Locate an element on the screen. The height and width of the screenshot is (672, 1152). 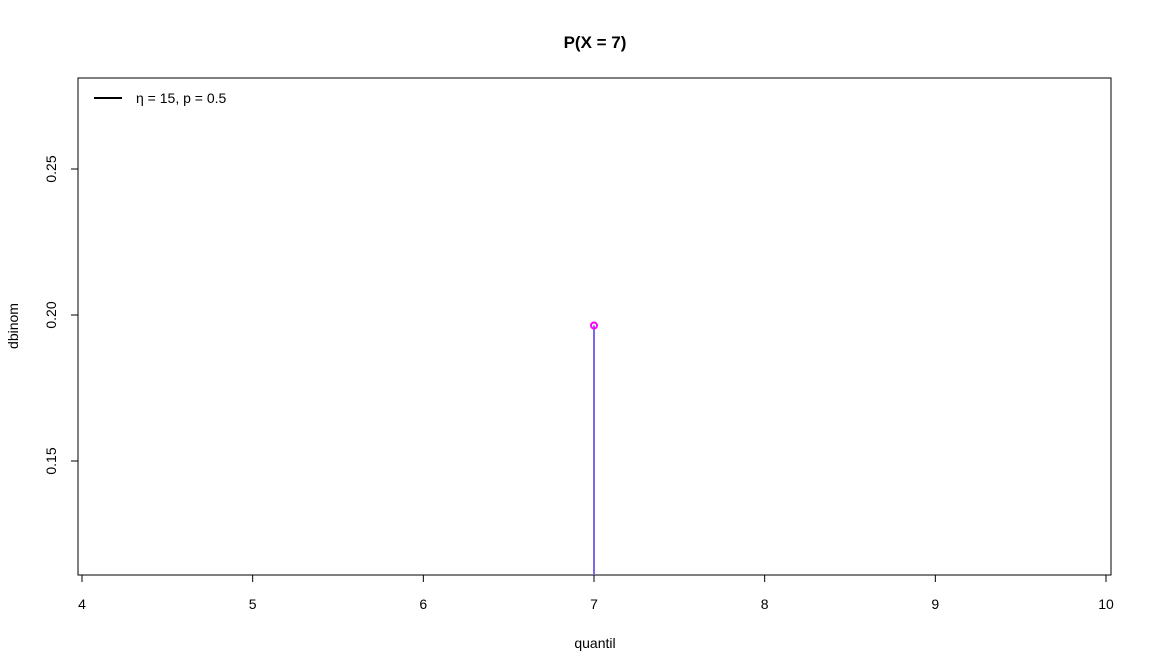
y-axis: 0.15 0.20 0.25 is located at coordinates (61, 315).